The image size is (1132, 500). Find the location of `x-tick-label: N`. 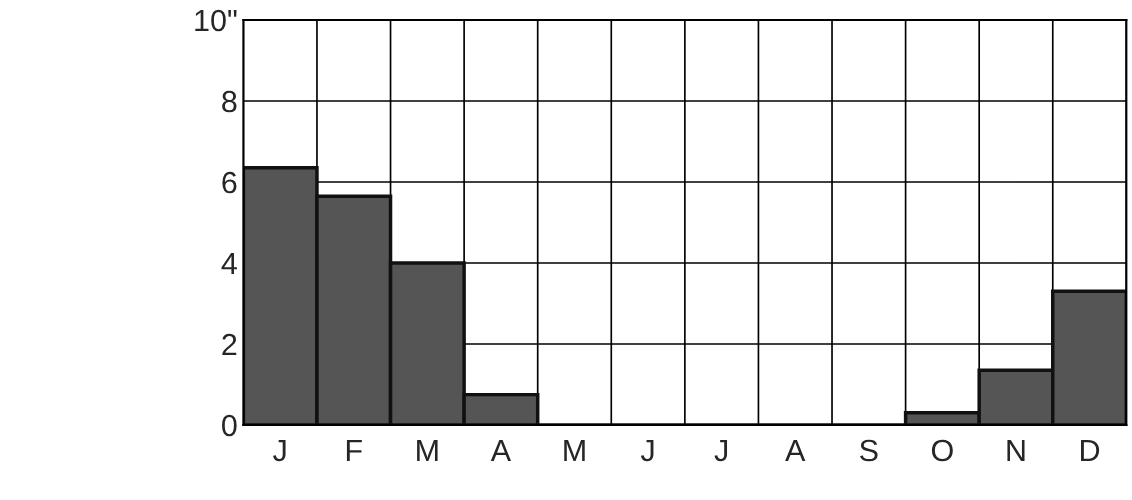

x-tick-label: N is located at coordinates (1016, 451).